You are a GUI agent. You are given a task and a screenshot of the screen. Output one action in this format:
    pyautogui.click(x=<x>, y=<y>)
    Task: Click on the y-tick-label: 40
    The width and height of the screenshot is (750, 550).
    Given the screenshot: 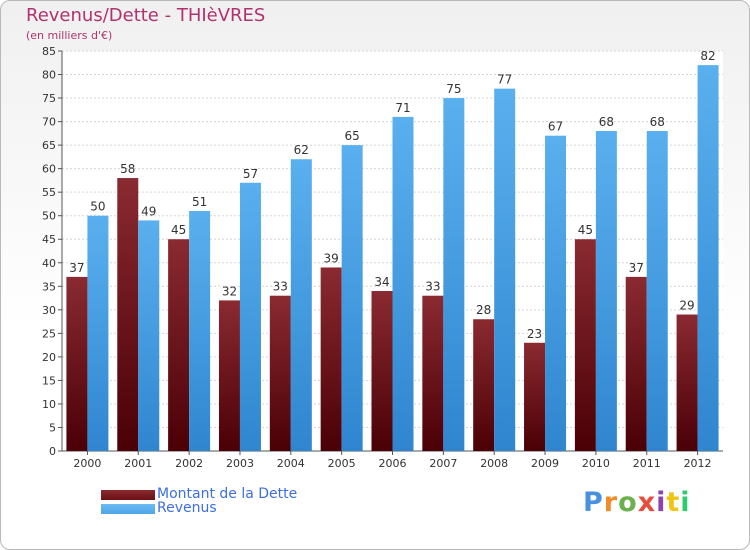 What is the action you would take?
    pyautogui.click(x=49, y=263)
    